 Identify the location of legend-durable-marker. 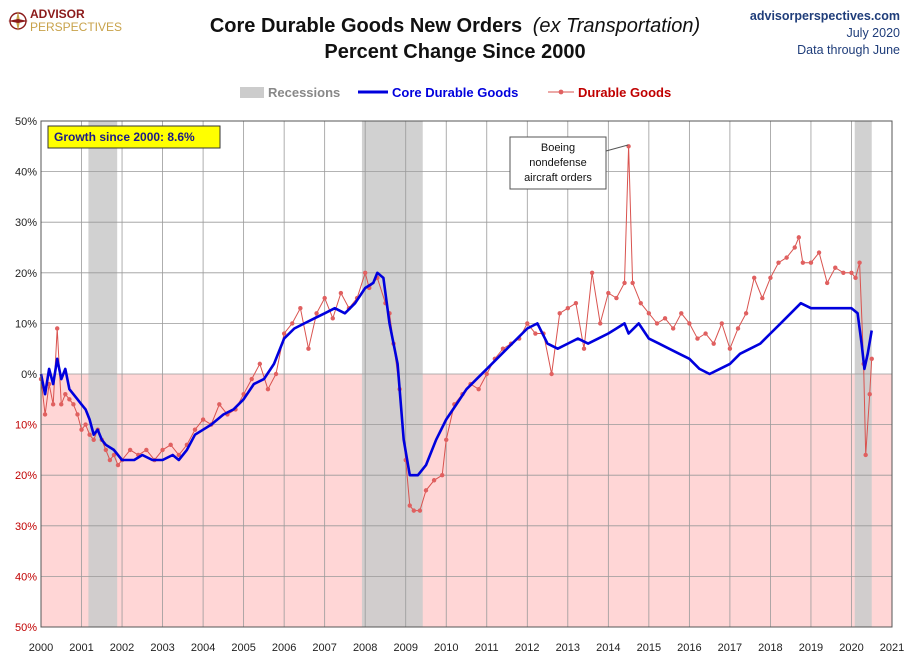
(561, 92).